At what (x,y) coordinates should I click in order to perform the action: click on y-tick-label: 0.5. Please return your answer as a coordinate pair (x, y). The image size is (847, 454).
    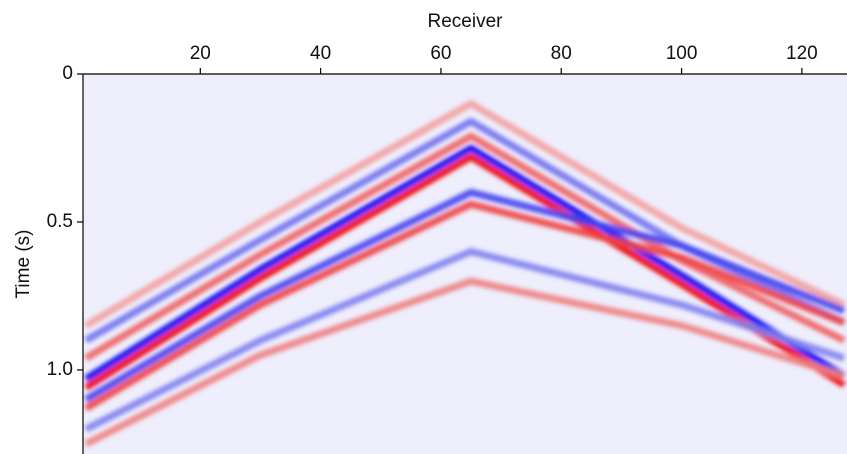
    Looking at the image, I should click on (60, 221).